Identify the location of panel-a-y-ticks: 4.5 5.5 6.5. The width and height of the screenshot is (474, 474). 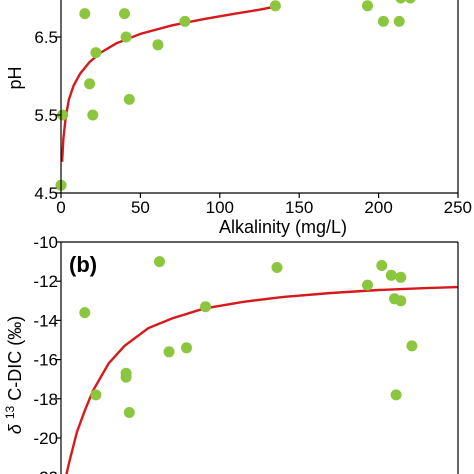
(47, 115).